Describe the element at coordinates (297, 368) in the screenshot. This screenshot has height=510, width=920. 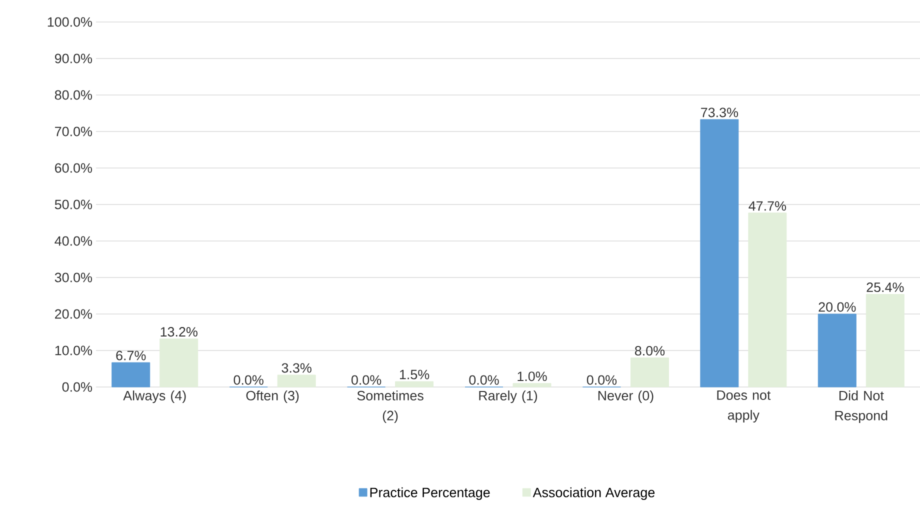
I see `data-label: 3.3%` at that location.